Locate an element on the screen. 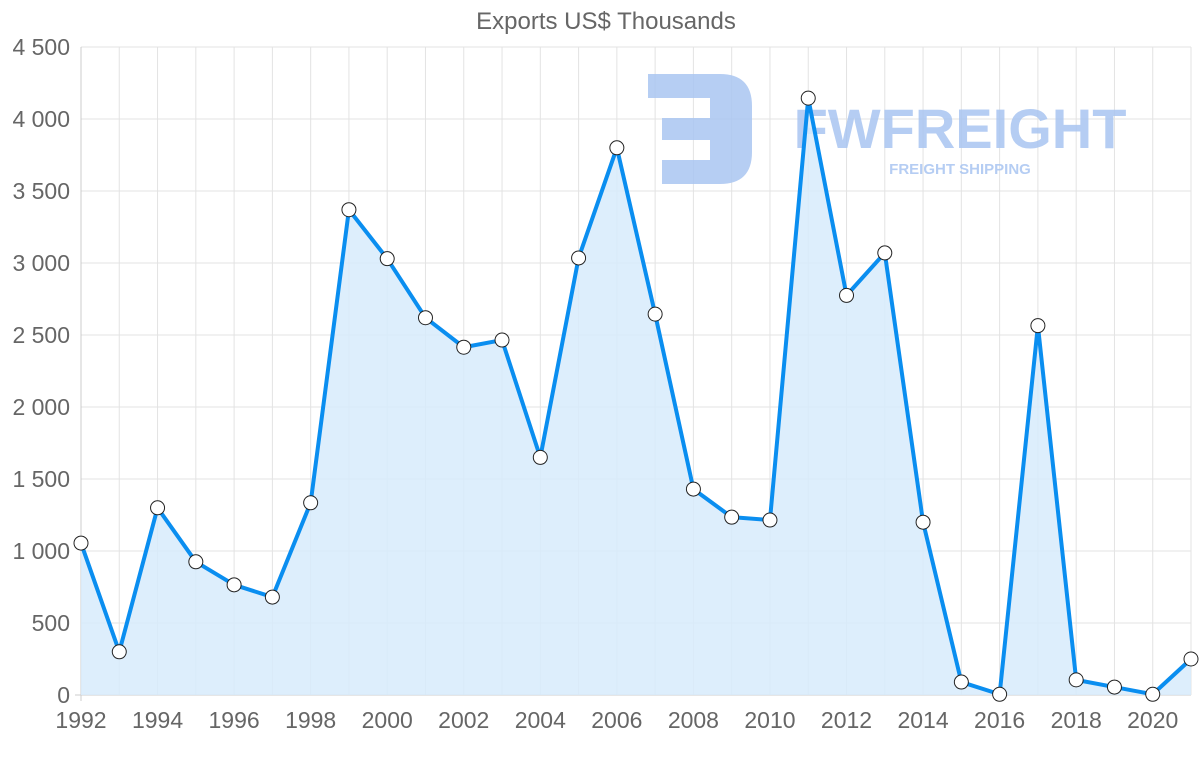  data-point: 2016: 5 is located at coordinates (1000, 694).